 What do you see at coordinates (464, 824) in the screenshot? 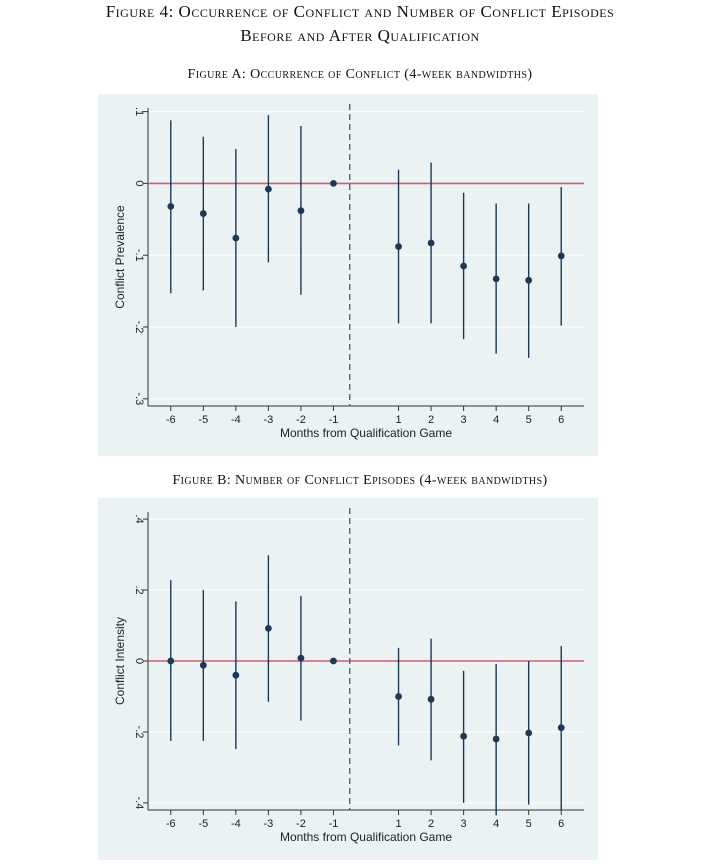
I see `chart-b-x-tick-label: 3` at bounding box center [464, 824].